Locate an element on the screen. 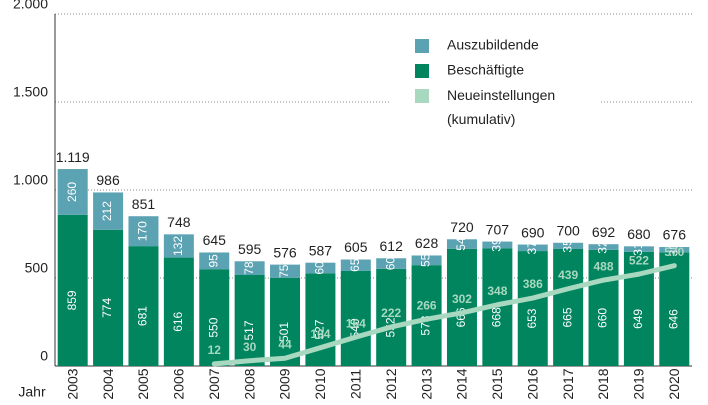  bar-value-label: 54 is located at coordinates (461, 244).